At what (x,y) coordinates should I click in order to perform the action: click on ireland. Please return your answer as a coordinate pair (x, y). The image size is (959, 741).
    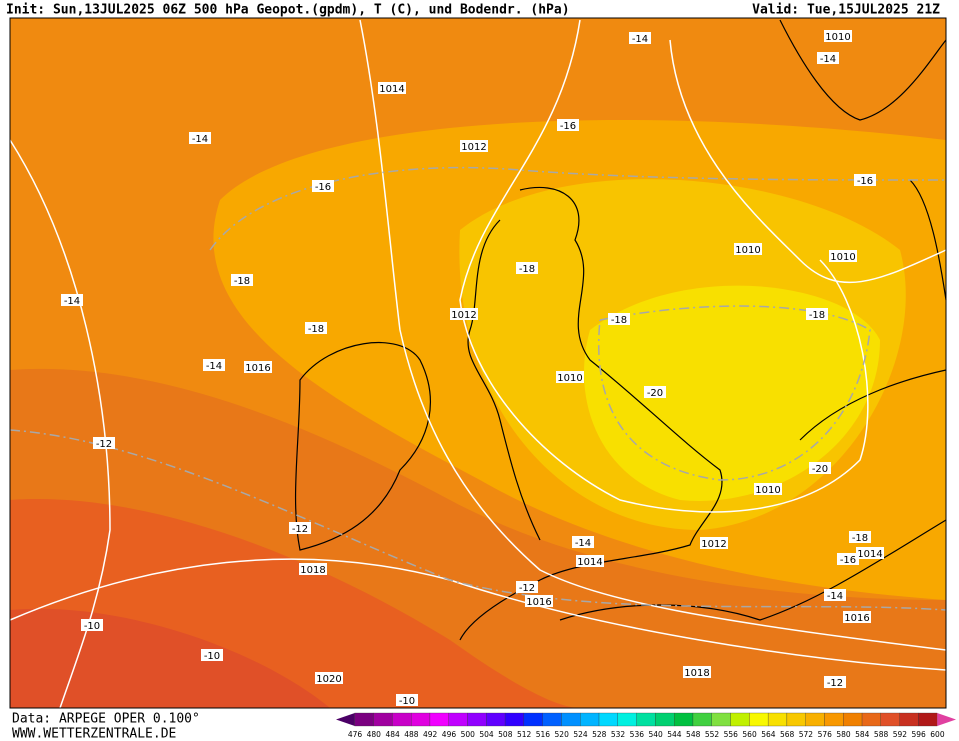
    Looking at the image, I should click on (362, 446).